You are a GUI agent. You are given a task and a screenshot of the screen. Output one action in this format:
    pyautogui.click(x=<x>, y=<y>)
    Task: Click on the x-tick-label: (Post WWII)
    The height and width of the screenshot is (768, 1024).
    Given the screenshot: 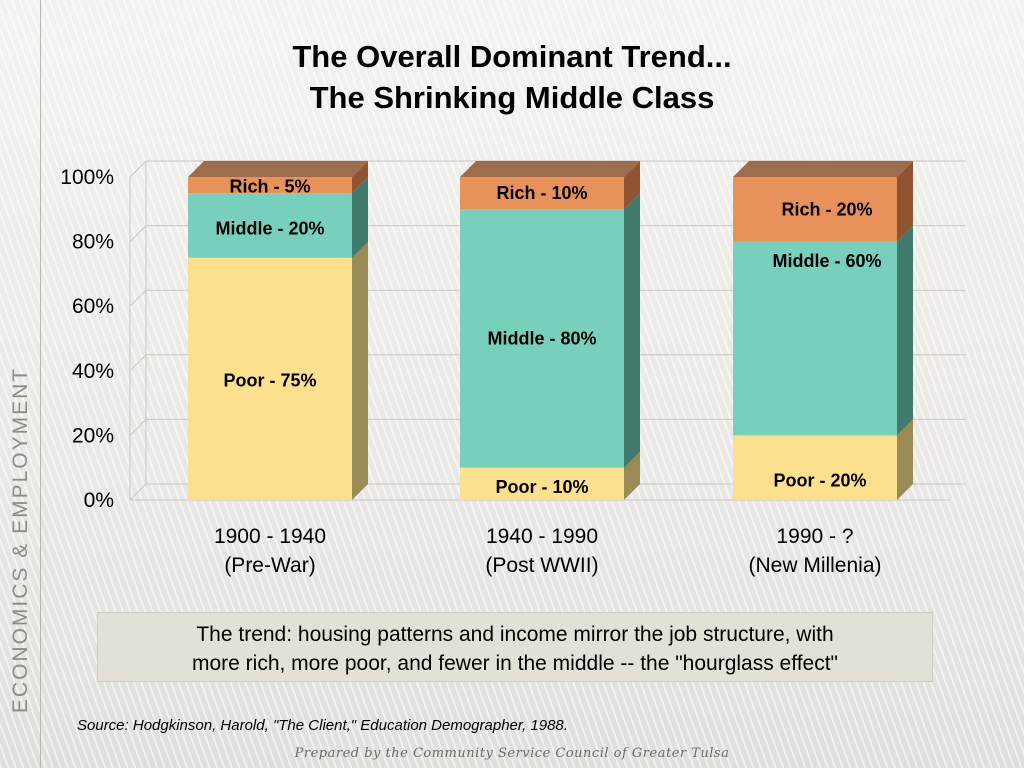 What is the action you would take?
    pyautogui.click(x=541, y=565)
    